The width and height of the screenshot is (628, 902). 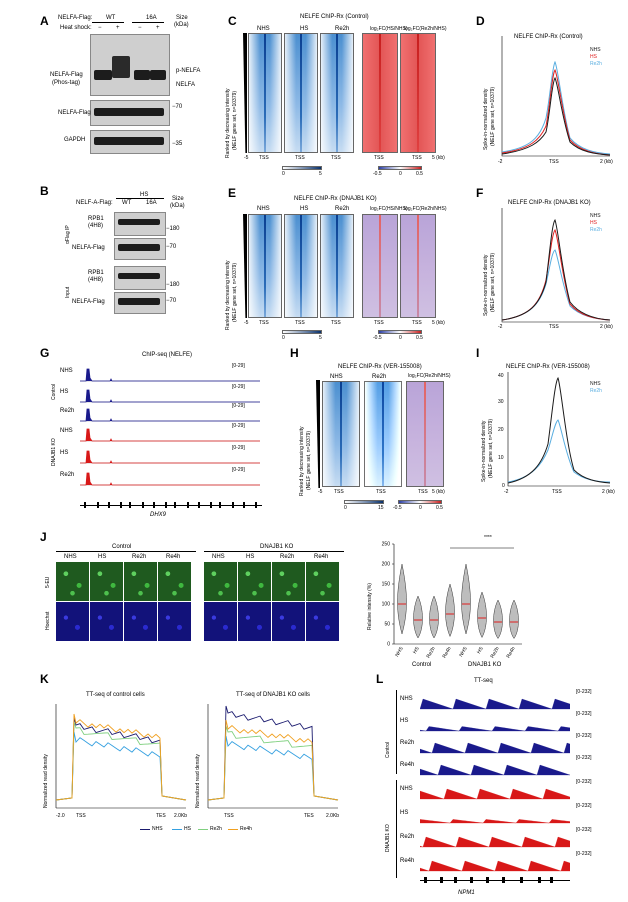 What do you see at coordinates (501, 402) in the screenshot?
I see `i-ytick-30: 30` at bounding box center [501, 402].